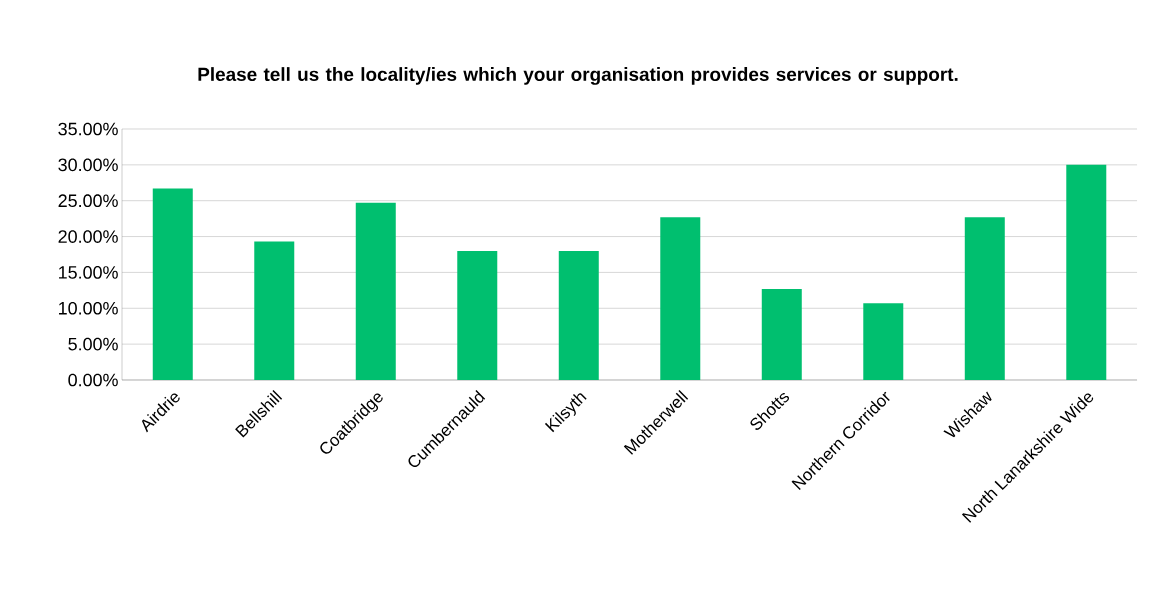 Image resolution: width=1157 pixels, height=613 pixels. Describe the element at coordinates (88, 129) in the screenshot. I see `y-tick-label: 35.00%` at that location.